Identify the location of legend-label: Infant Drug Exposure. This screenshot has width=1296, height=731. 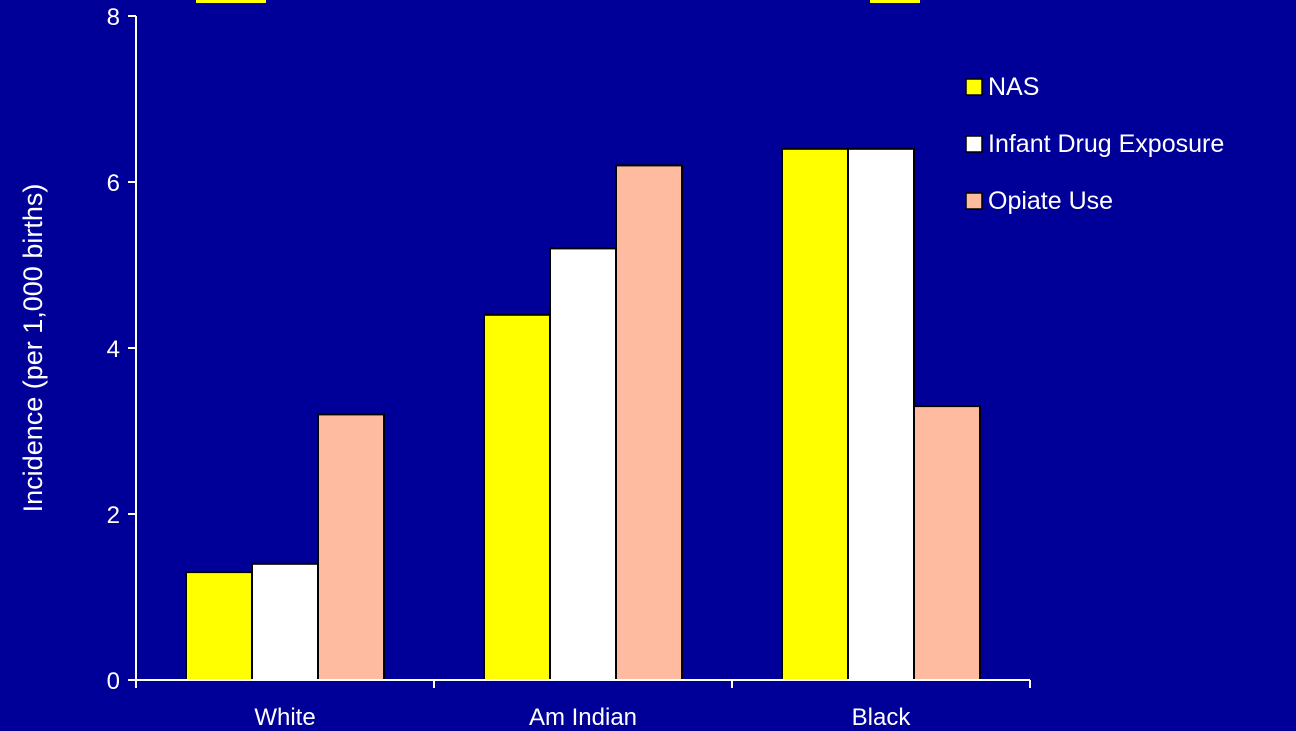
(1106, 144).